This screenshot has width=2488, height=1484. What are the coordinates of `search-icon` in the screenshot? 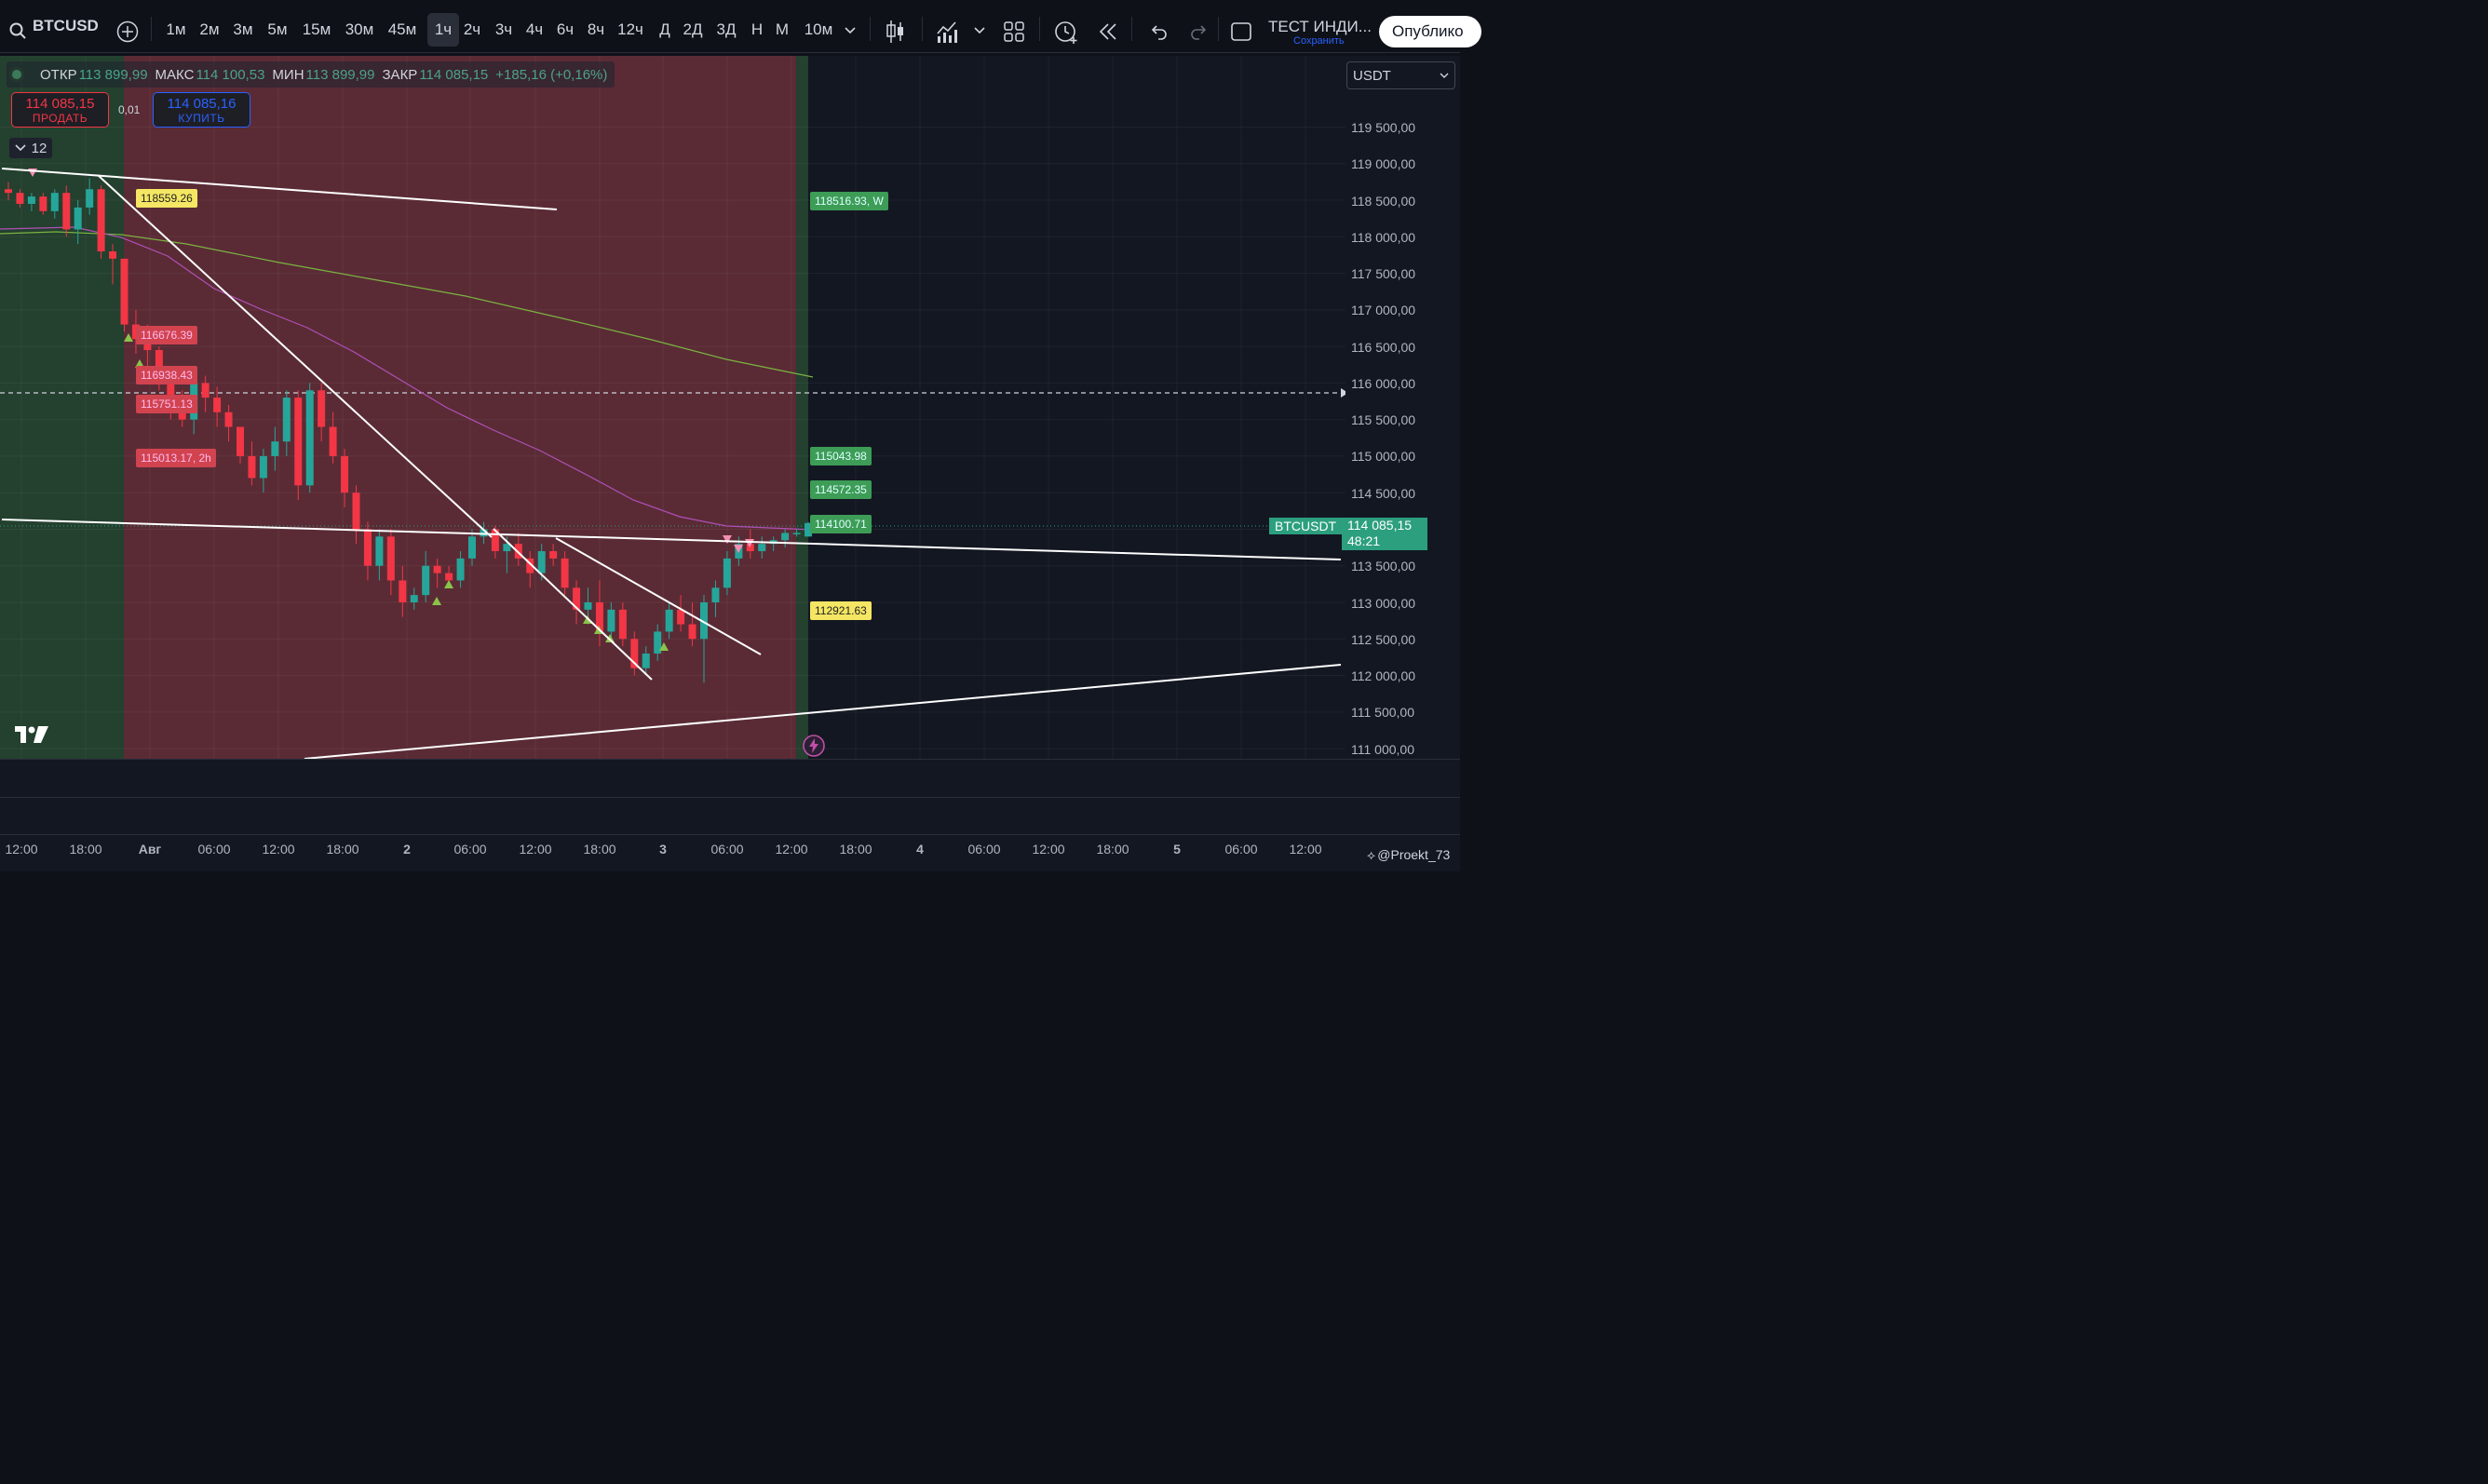 It's located at (17, 30).